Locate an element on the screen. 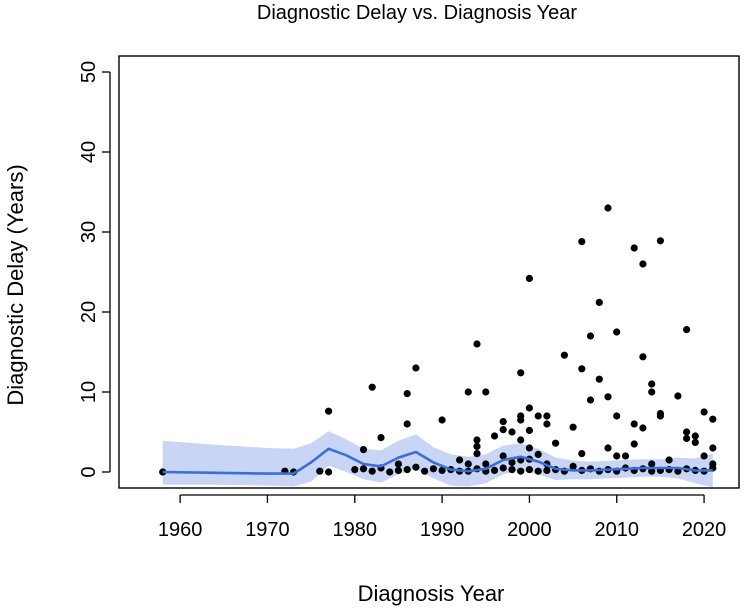 The width and height of the screenshot is (747, 610). confidence-band is located at coordinates (437, 459).